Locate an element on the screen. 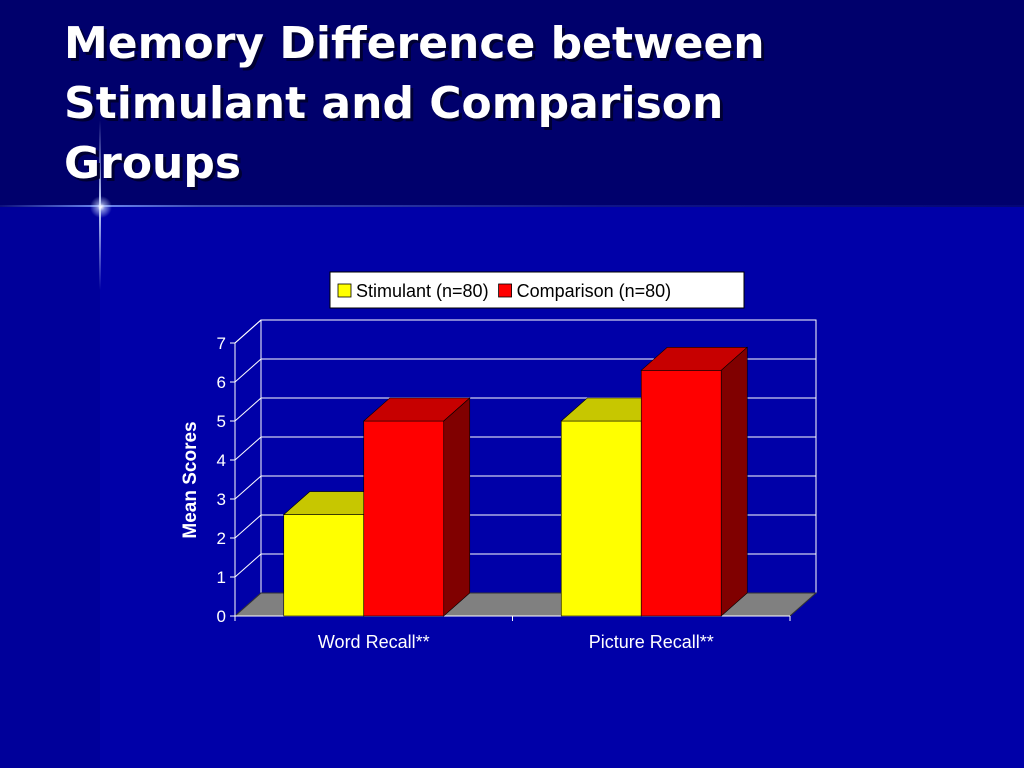  slide-title-line-3: Groups is located at coordinates (153, 163).